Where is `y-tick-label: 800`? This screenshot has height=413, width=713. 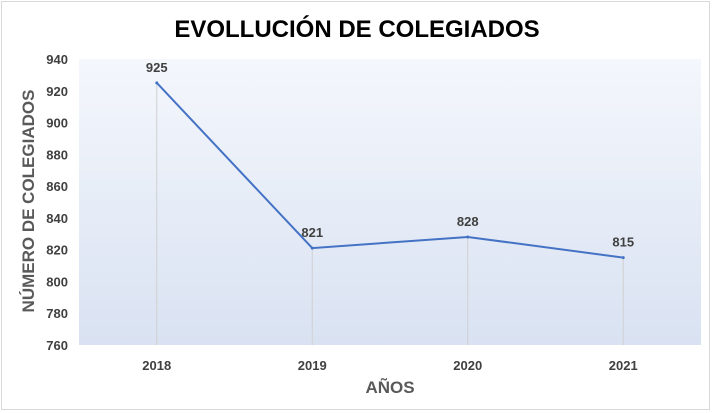 y-tick-label: 800 is located at coordinates (57, 281).